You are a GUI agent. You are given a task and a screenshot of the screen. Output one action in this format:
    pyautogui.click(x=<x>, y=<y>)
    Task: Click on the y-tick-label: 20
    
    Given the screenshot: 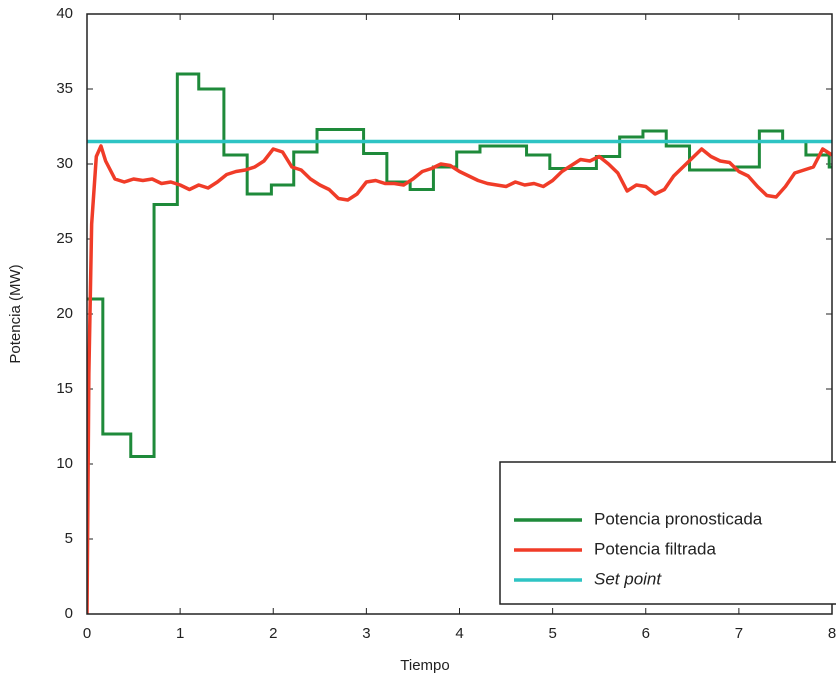 What is the action you would take?
    pyautogui.click(x=64, y=313)
    